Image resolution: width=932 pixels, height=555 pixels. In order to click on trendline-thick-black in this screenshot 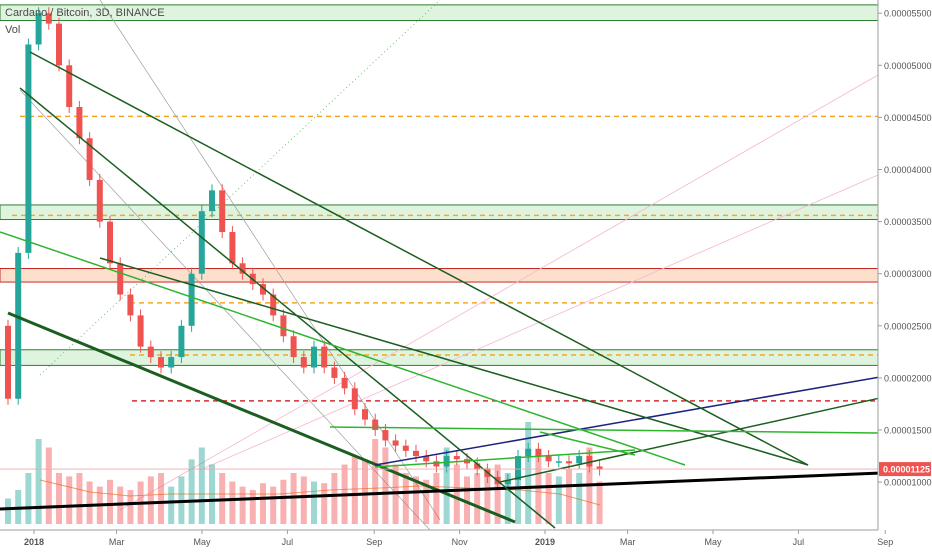, I will do `click(439, 491)`.